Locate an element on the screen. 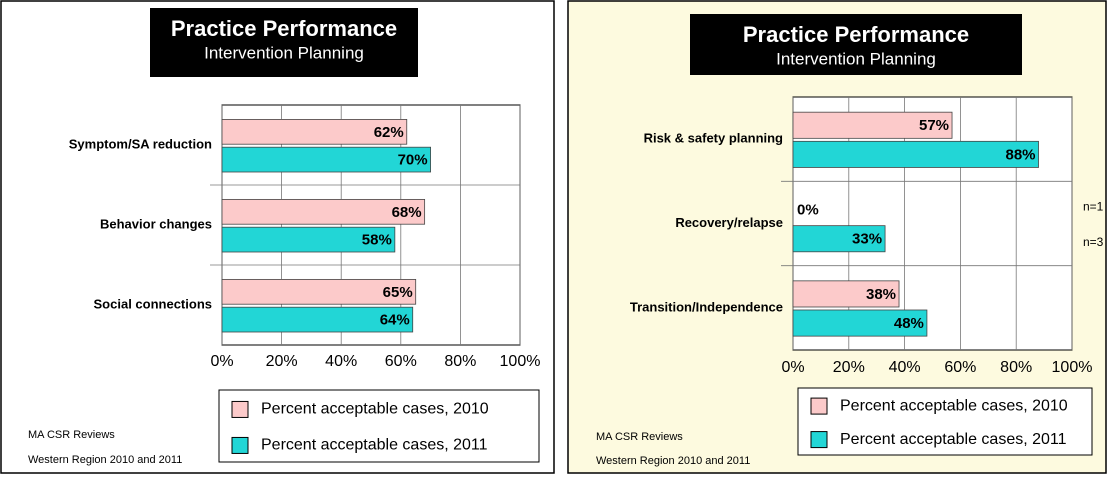 The height and width of the screenshot is (480, 1107). category-label: Symptom/SA reduction is located at coordinates (140, 143).